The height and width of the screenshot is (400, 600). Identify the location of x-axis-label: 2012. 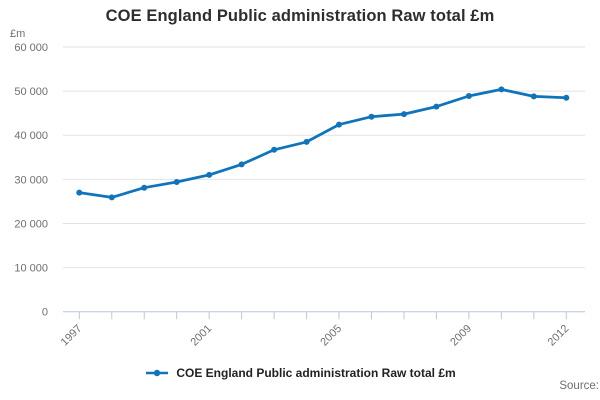
(559, 336).